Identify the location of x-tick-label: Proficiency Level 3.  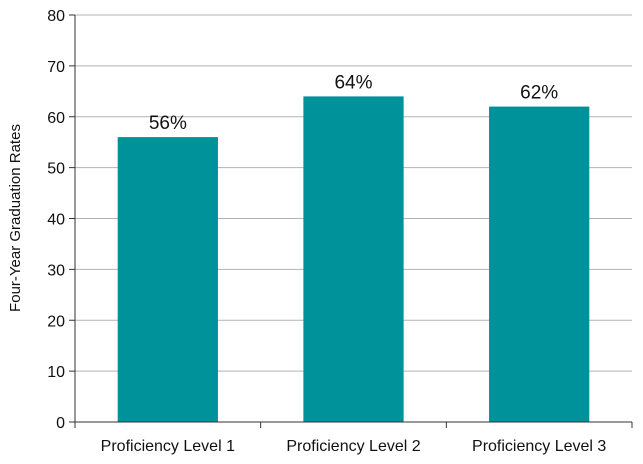
(539, 446).